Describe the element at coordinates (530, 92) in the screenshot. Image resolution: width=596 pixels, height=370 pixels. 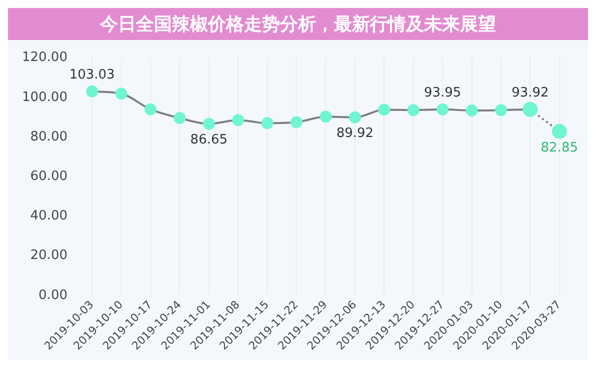
I see `data-label: 93.92` at that location.